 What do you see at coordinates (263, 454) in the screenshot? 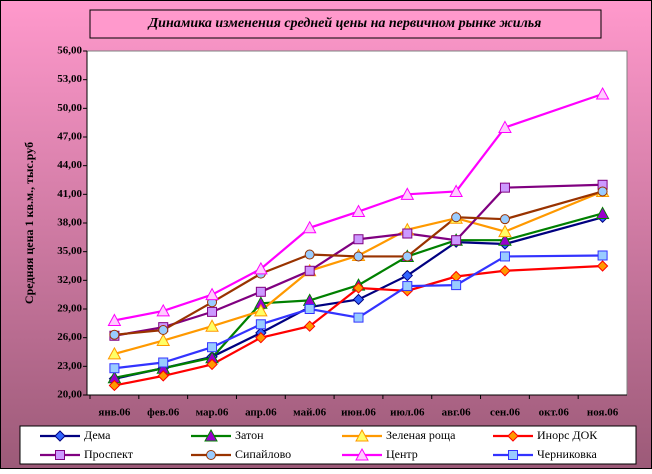
I see `legend-label: Сипайлово` at bounding box center [263, 454].